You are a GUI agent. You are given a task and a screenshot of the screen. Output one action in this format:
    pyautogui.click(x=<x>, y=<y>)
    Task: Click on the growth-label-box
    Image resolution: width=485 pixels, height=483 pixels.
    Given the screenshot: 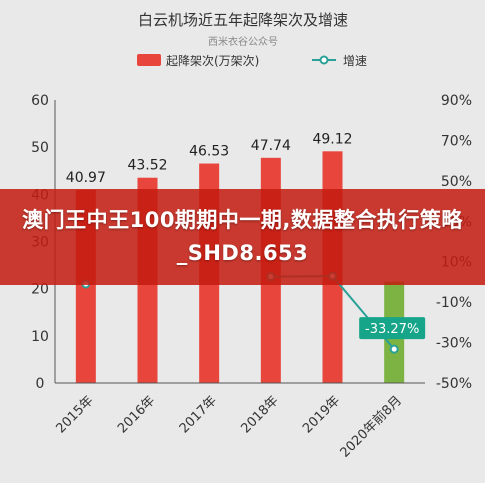 What is the action you would take?
    pyautogui.click(x=392, y=328)
    